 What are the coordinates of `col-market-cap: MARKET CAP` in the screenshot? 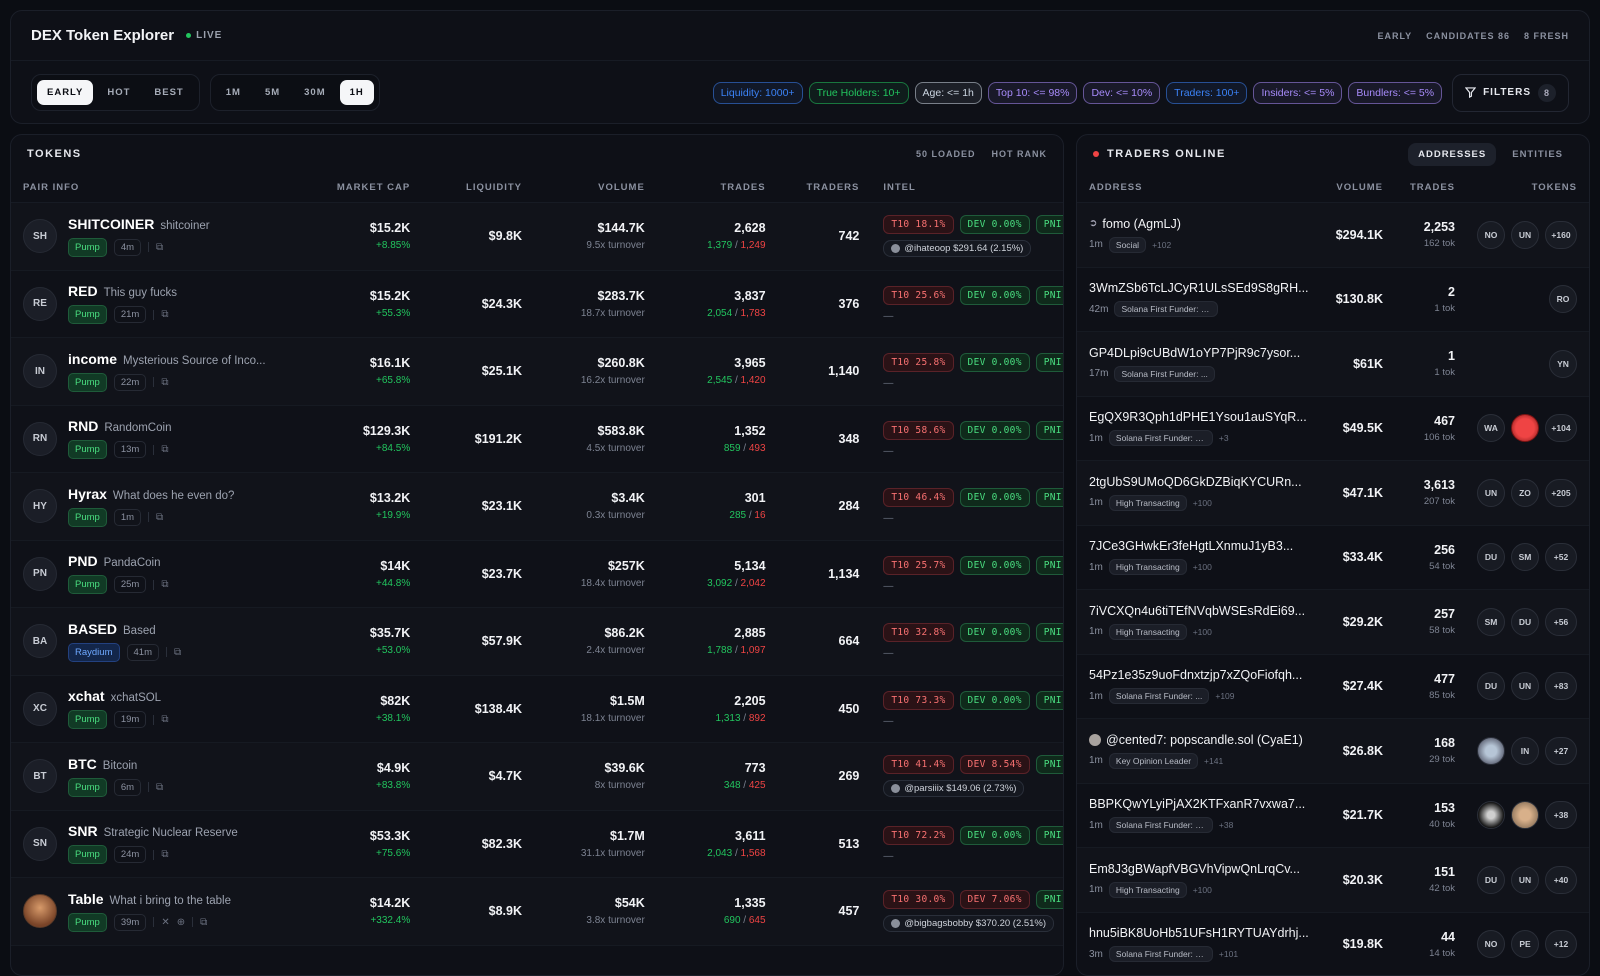 It's located at (373, 187).